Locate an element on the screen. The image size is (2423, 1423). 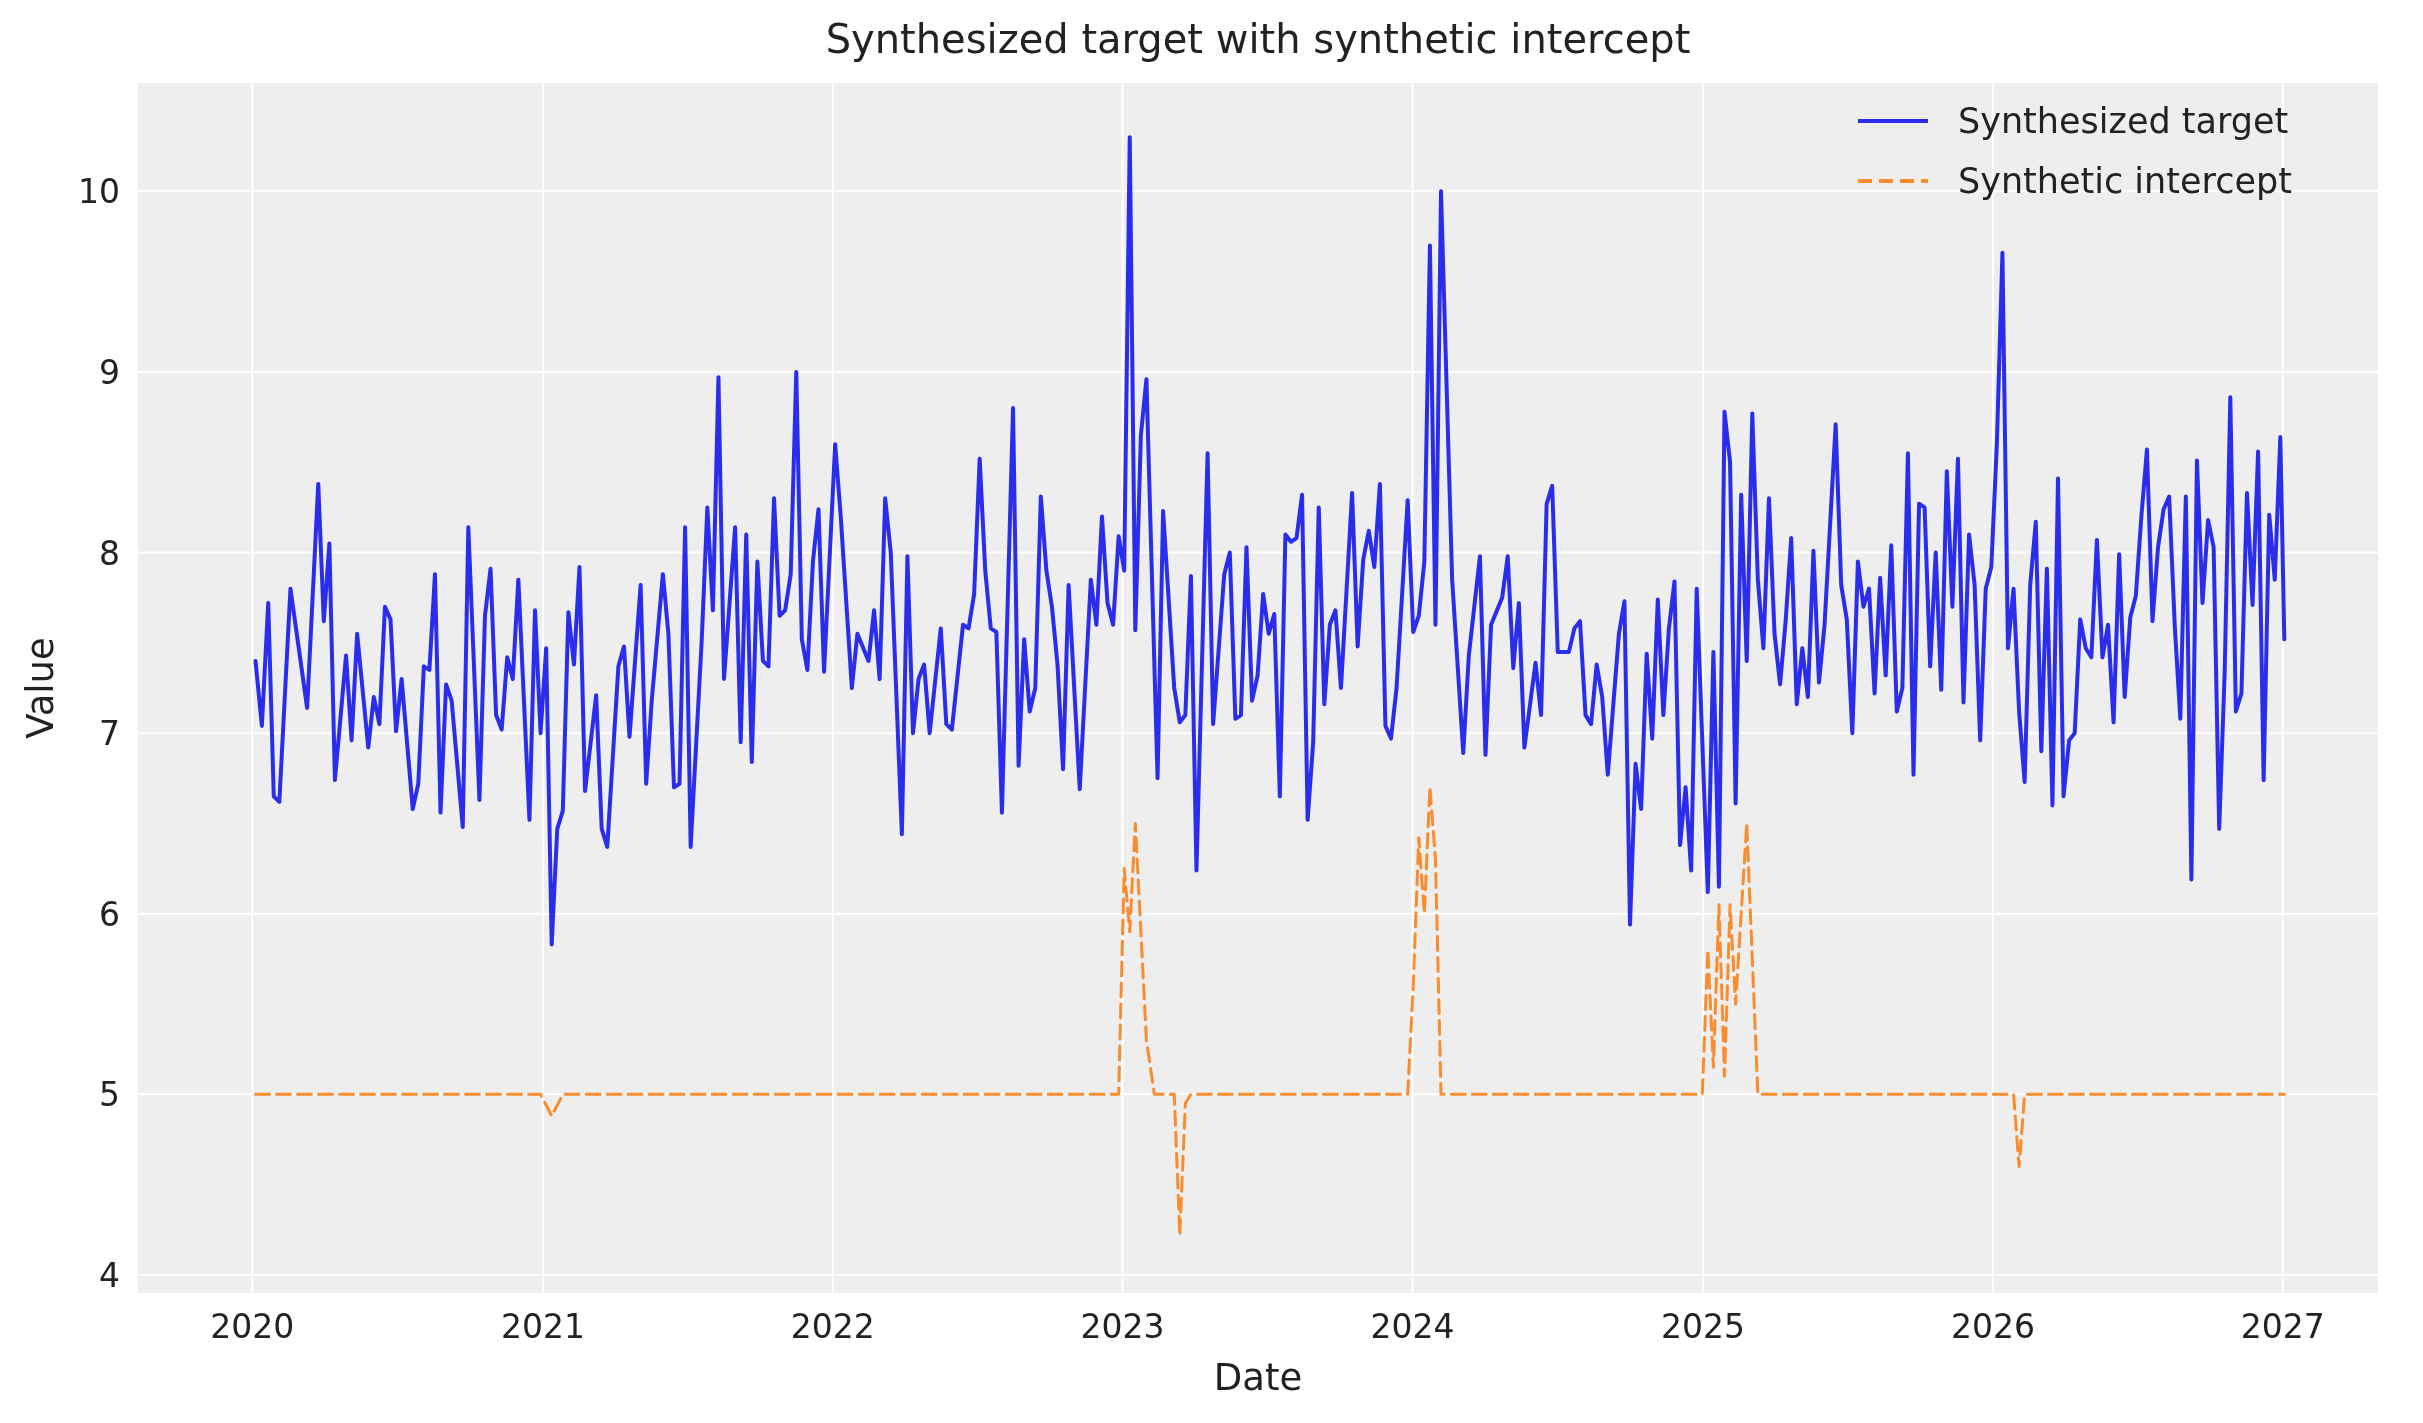
x-tick-label: 2026 is located at coordinates (1992, 1326).